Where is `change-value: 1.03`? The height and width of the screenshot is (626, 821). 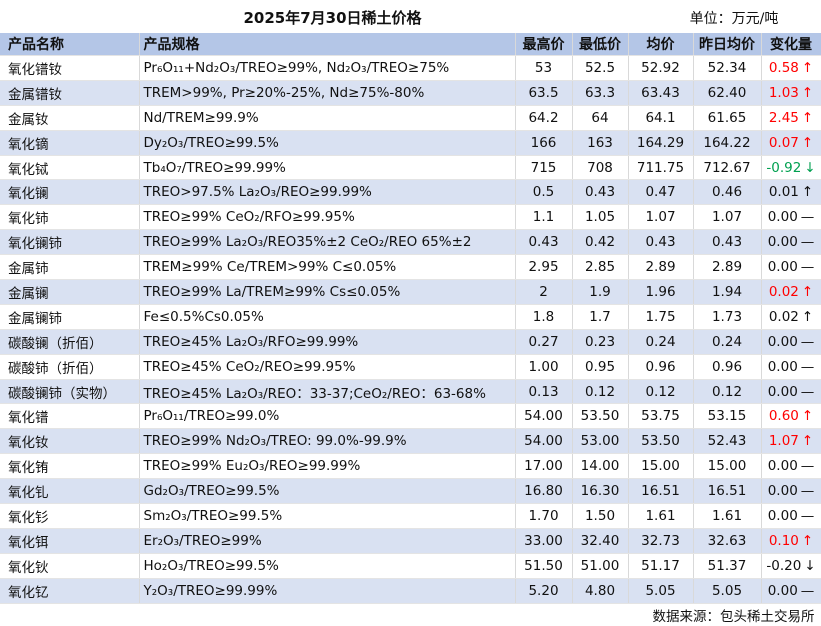
change-value: 1.03 is located at coordinates (783, 92).